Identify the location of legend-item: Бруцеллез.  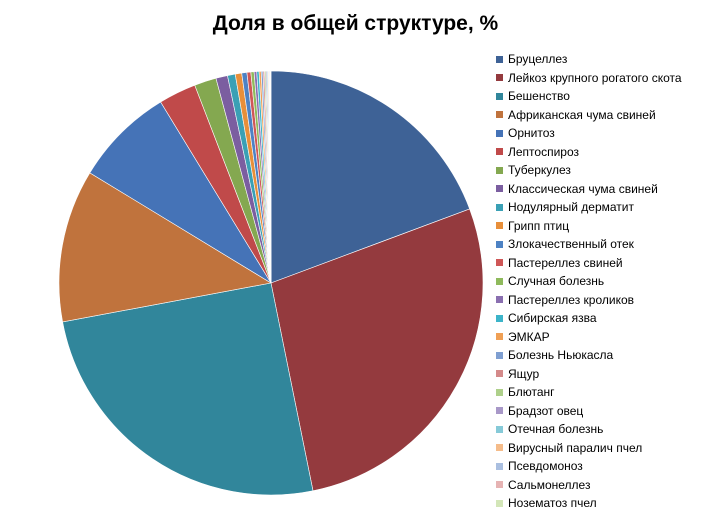
(589, 59).